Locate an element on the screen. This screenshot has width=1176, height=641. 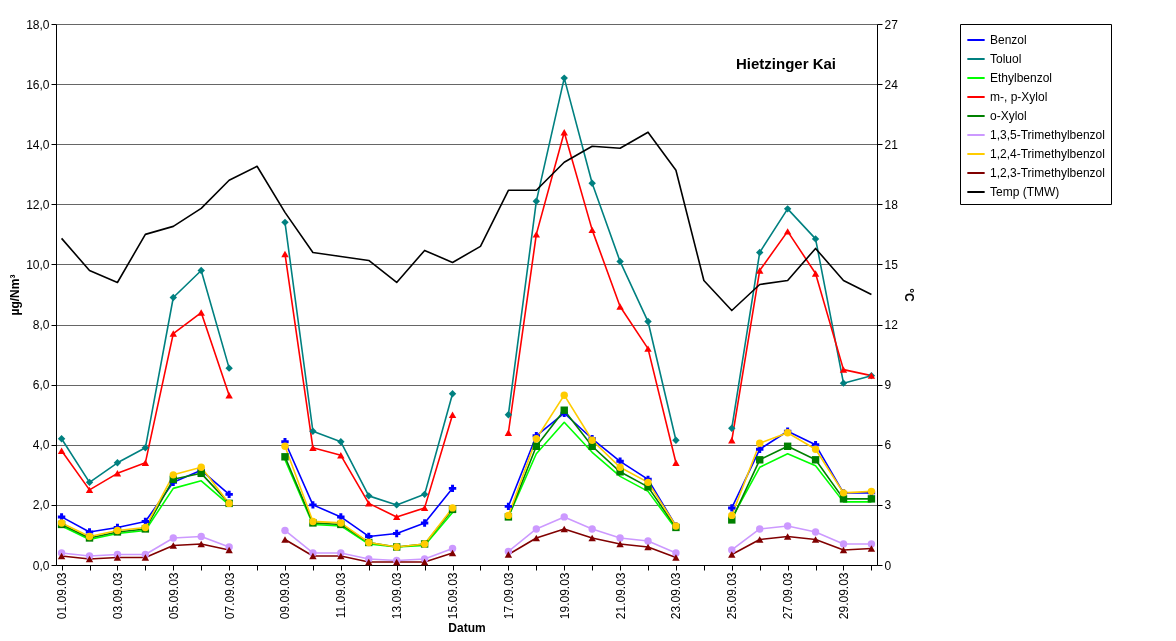
y-axis-title: µg/Nm³ is located at coordinates (15, 295).